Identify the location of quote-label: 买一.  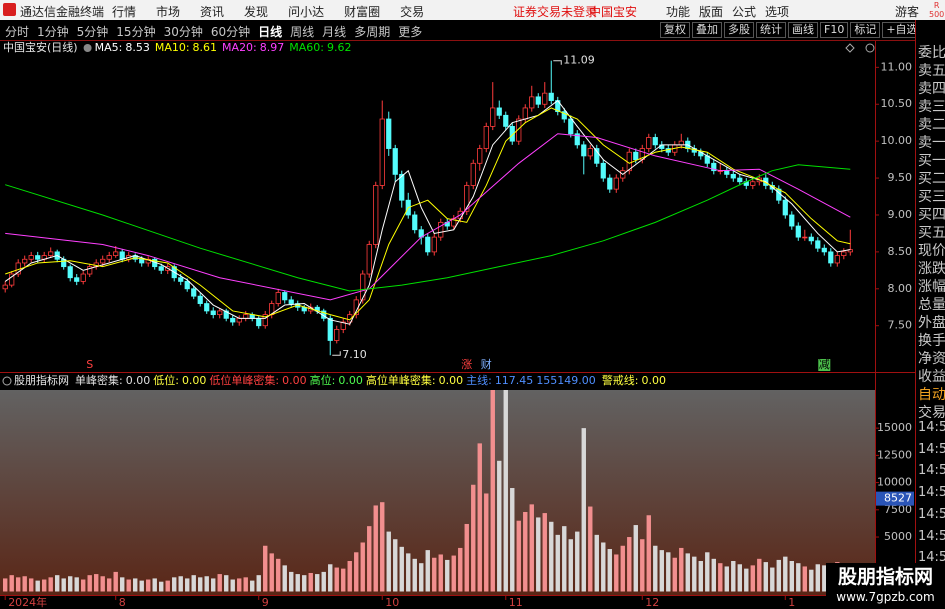
(931, 161).